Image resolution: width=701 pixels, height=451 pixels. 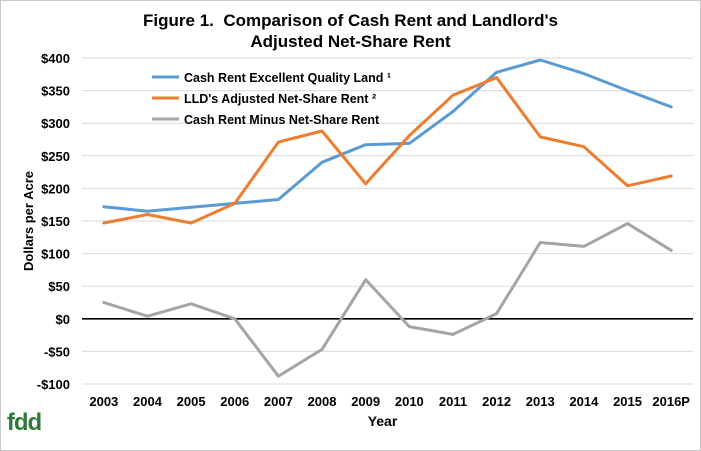 I want to click on y-tick-label: $100, so click(x=55, y=254).